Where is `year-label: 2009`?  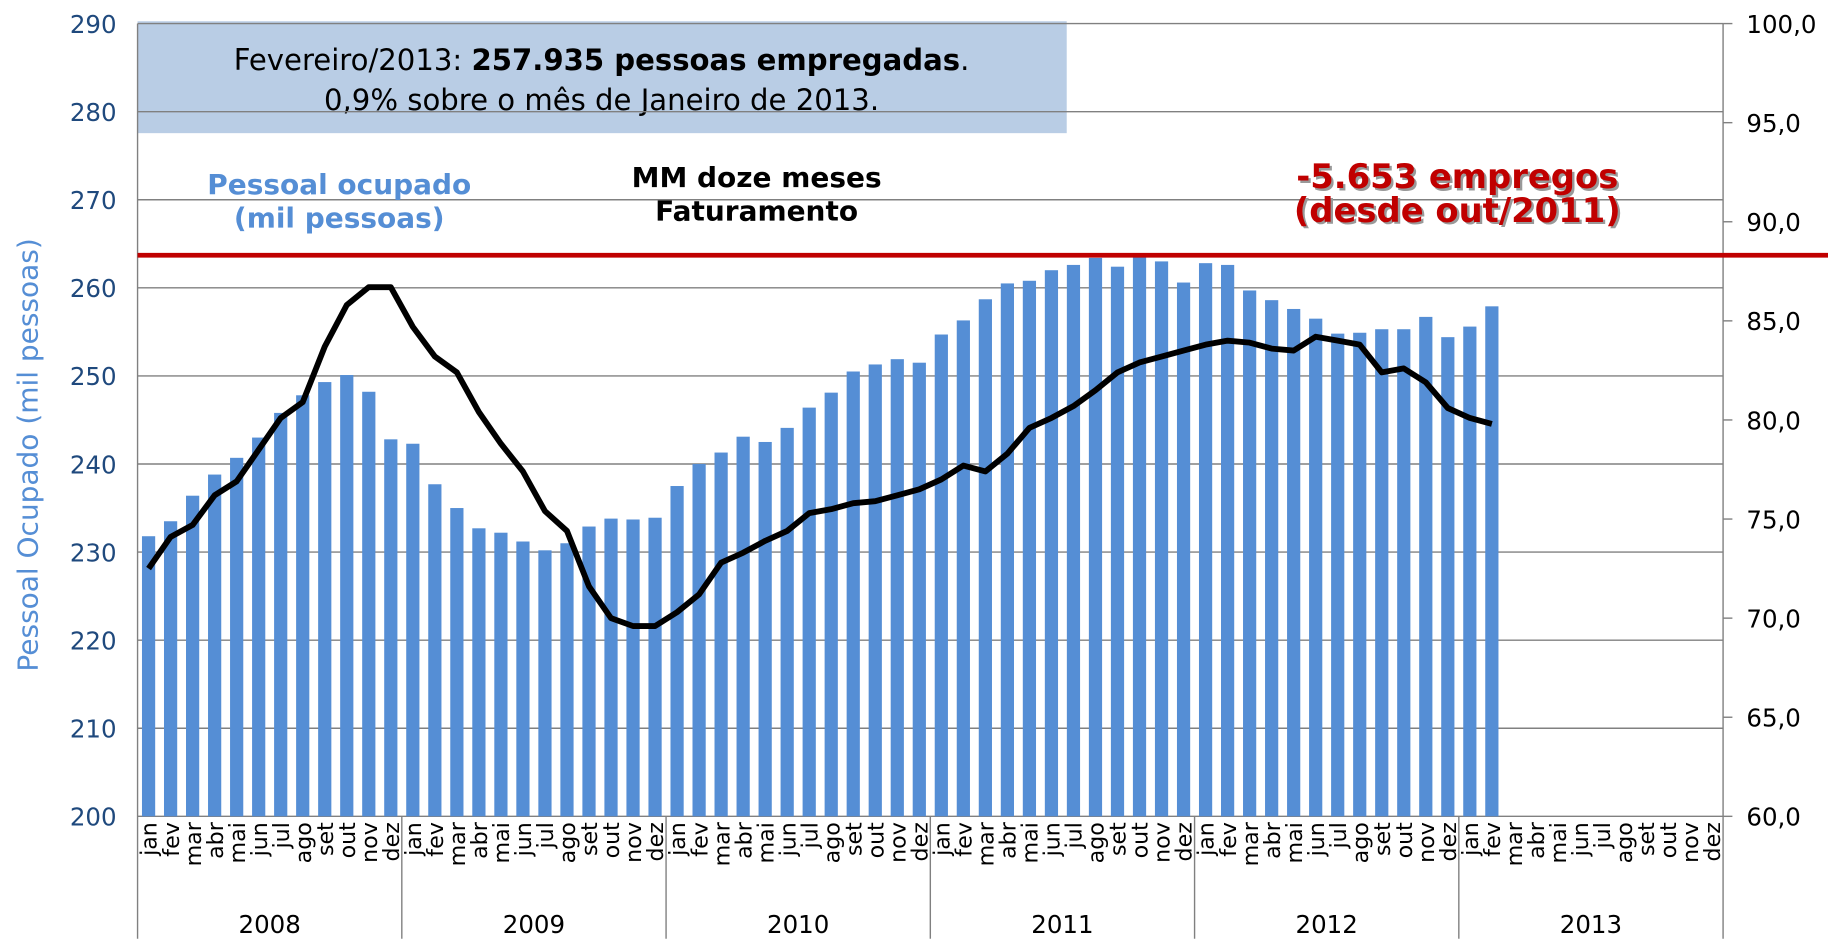
year-label: 2009 is located at coordinates (534, 924).